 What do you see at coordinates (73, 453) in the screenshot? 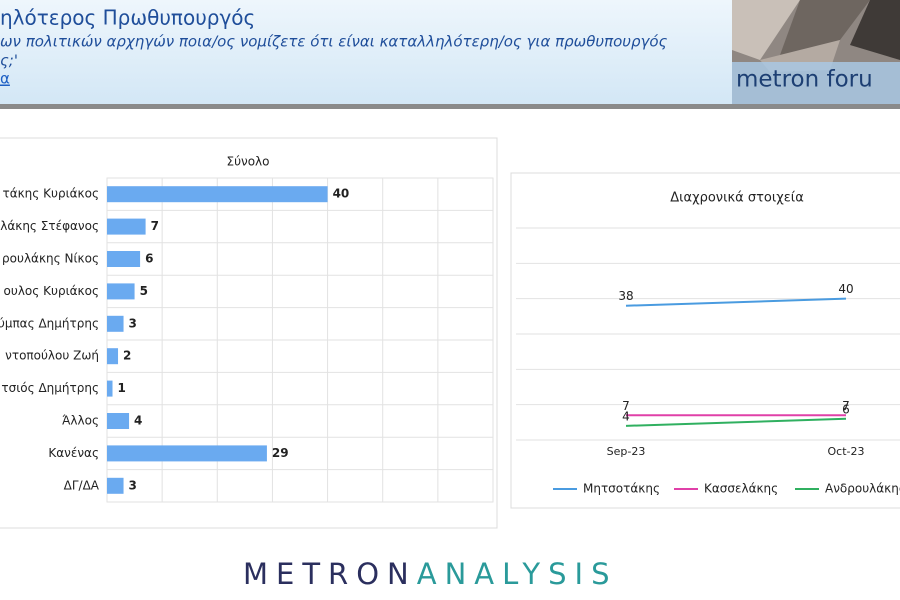
I see `category-label: Κανένας` at bounding box center [73, 453].